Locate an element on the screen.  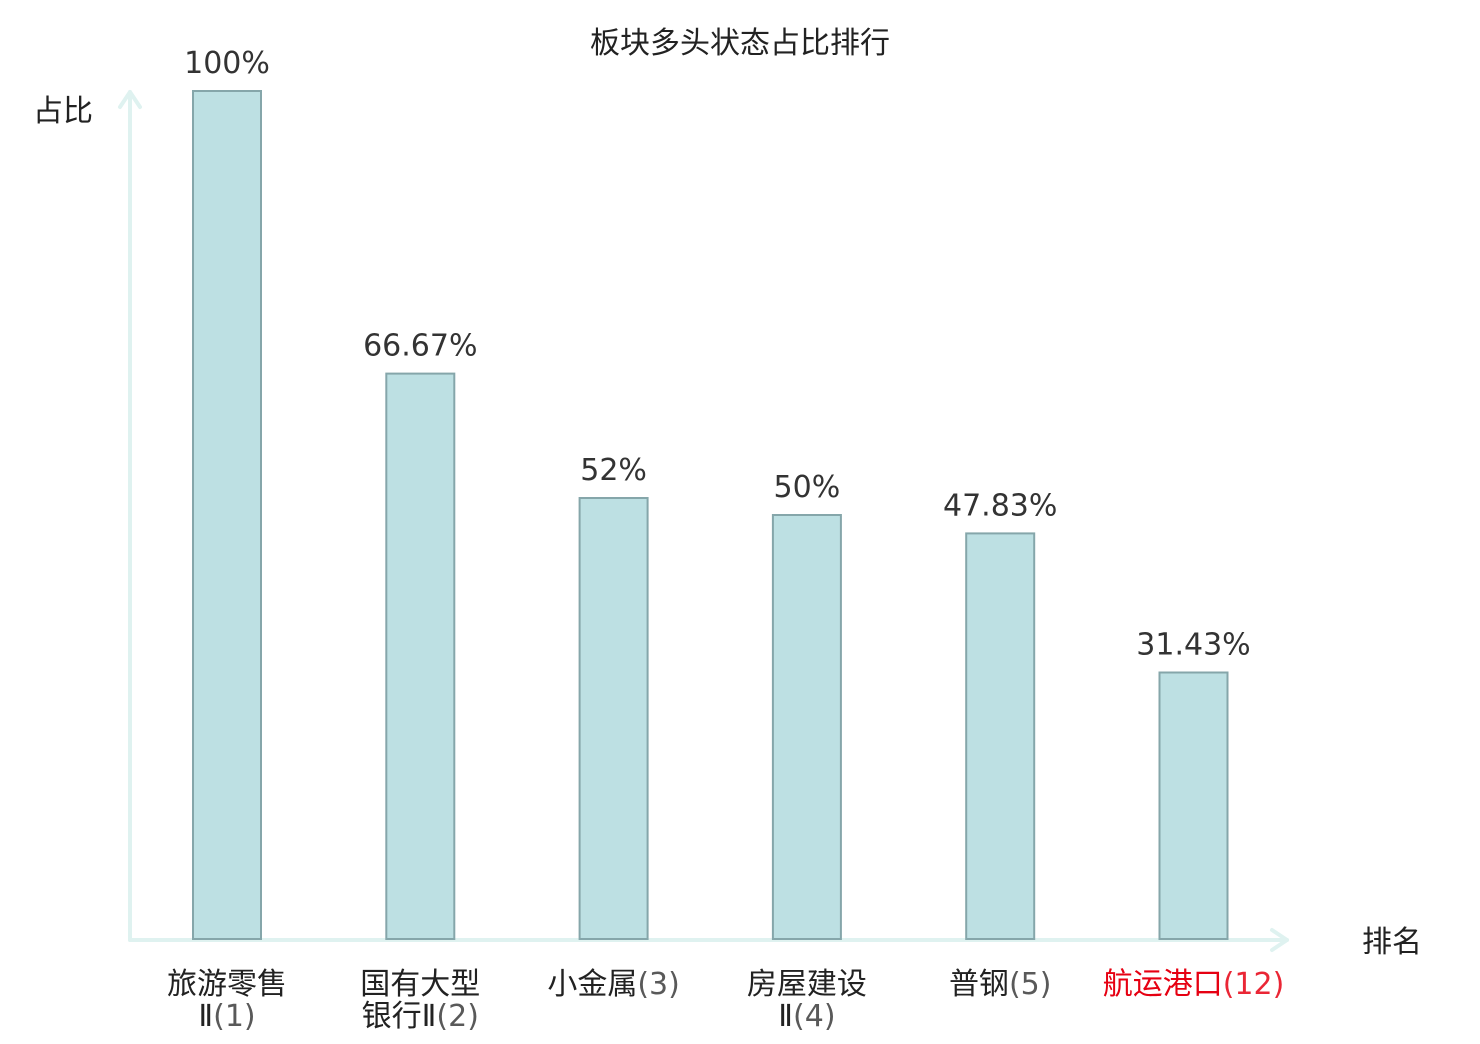
value-label-5: 47.83% is located at coordinates (1000, 505).